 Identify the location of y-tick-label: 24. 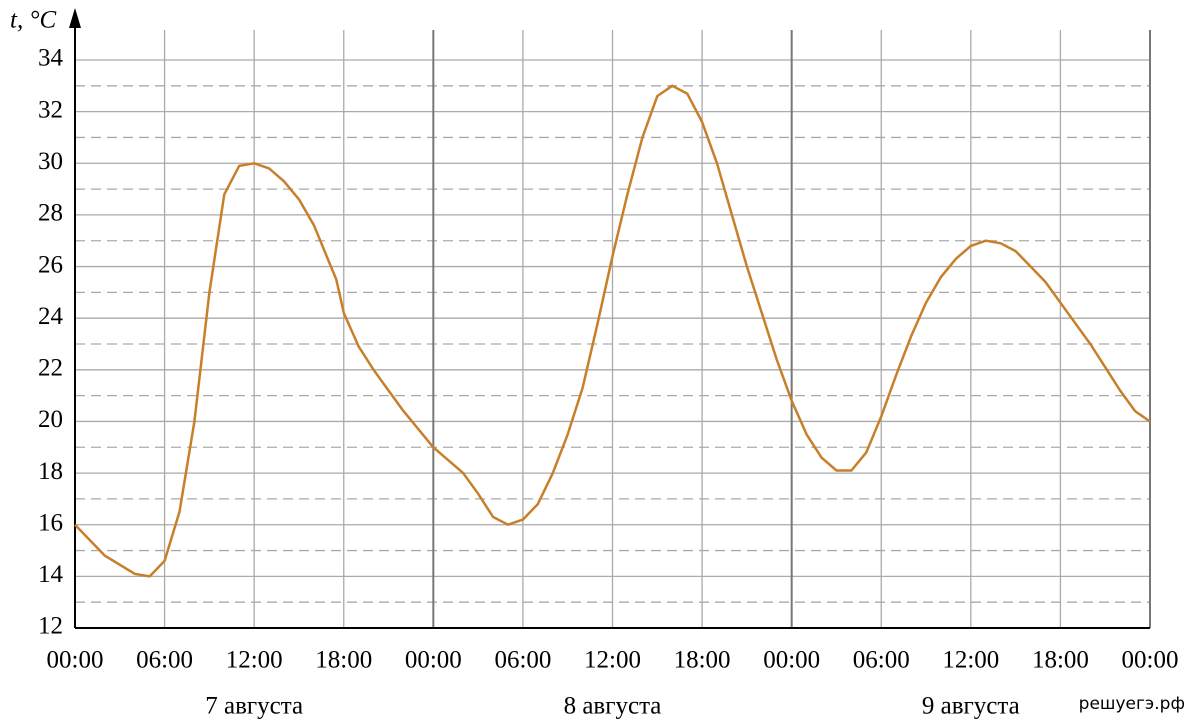
(51, 316).